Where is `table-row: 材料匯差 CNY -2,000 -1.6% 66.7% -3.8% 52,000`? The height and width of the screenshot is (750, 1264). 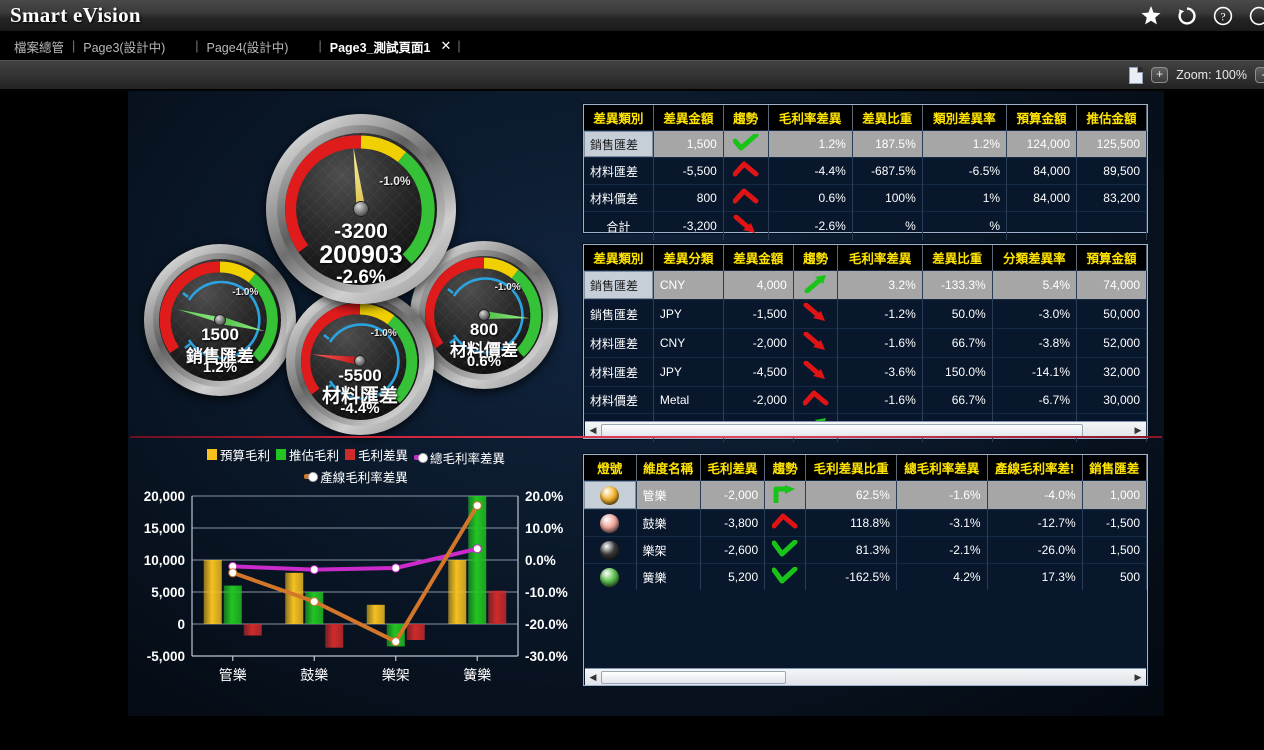
table-row: 材料匯差 CNY -2,000 -1.6% 66.7% -3.8% 52,000 is located at coordinates (865, 343).